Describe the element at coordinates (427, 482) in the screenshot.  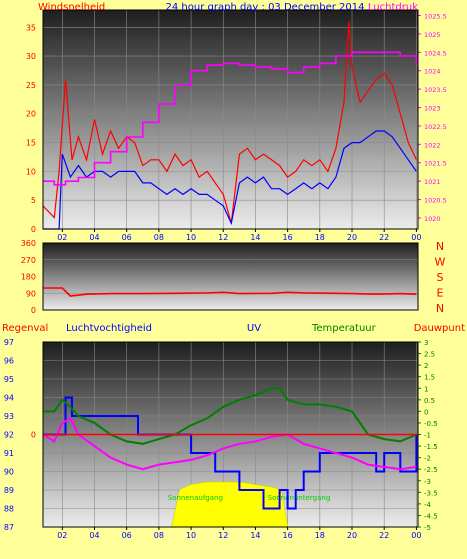
I see `temperature-y-tick-label: -3` at that location.